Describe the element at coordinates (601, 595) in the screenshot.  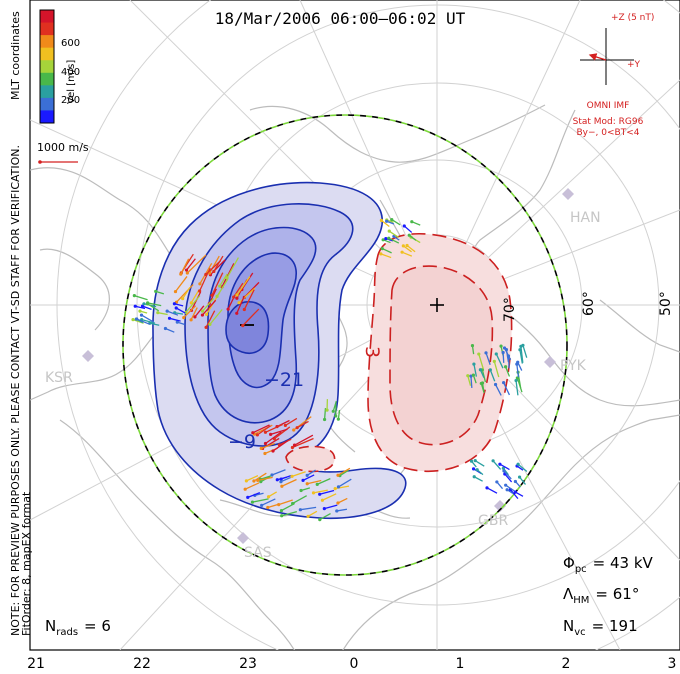
I see `svg-text:ΛHM= 61°: ΛHM = 61°` at that location.